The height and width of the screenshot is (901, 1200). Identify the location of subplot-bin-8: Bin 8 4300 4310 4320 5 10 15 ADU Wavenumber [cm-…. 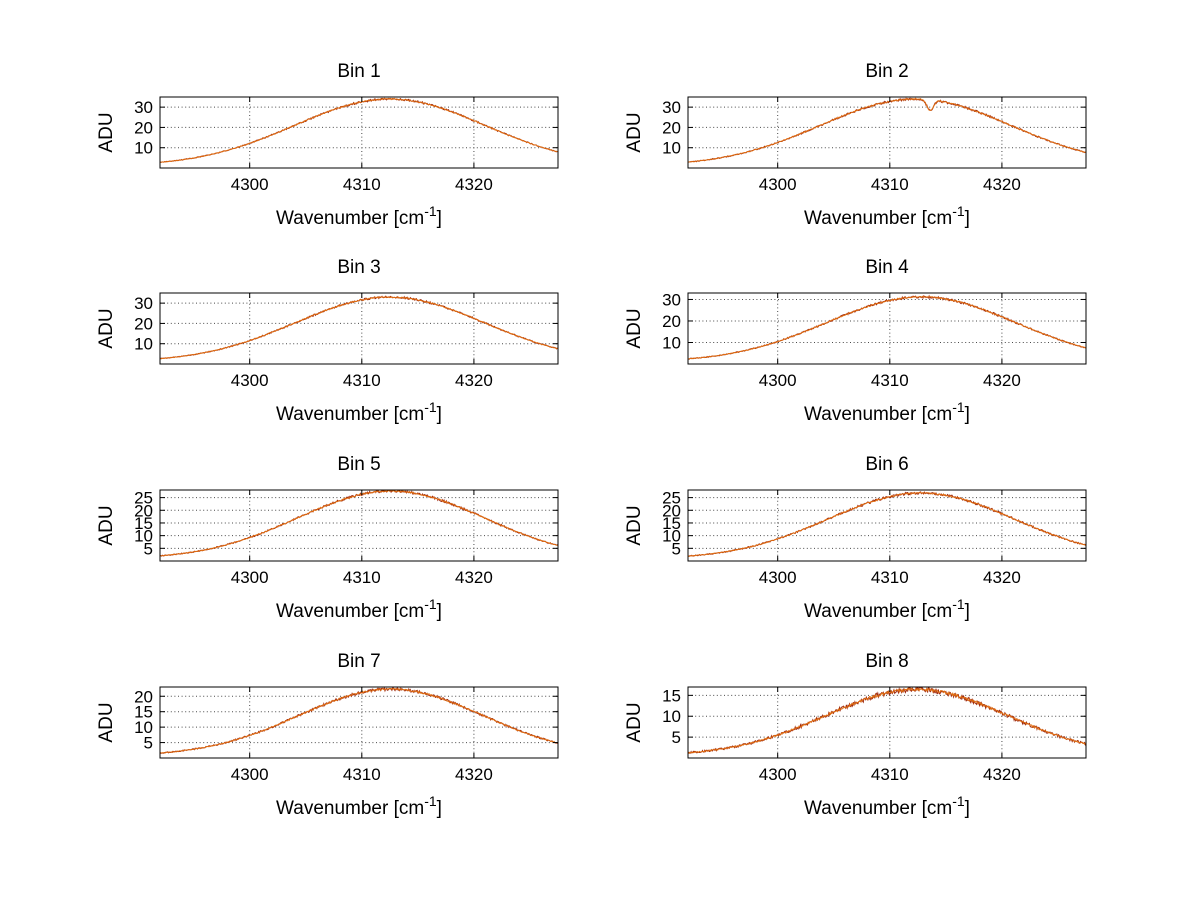
(855, 735).